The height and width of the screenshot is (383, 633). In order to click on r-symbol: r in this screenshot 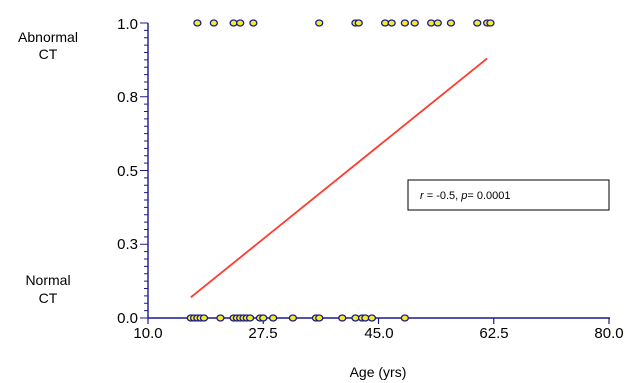, I will do `click(422, 196)`.